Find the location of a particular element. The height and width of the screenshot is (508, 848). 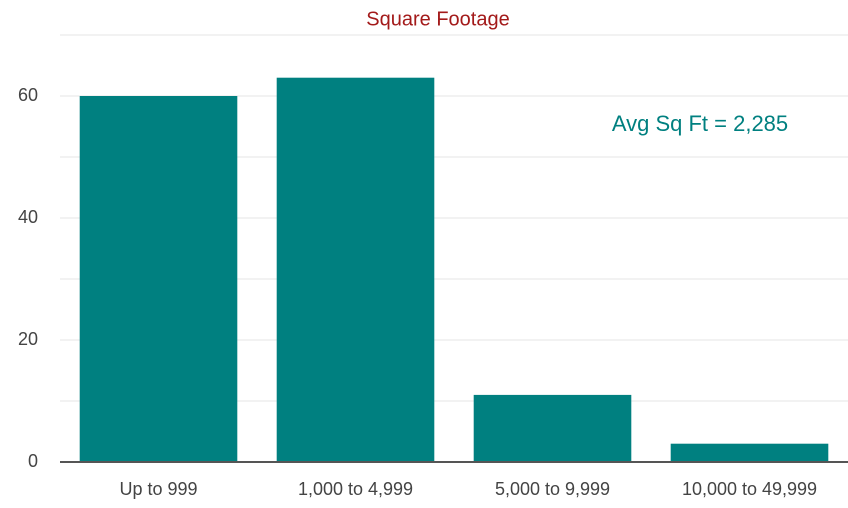

annotation: Avg Sq Ft = 2,285 is located at coordinates (700, 123).